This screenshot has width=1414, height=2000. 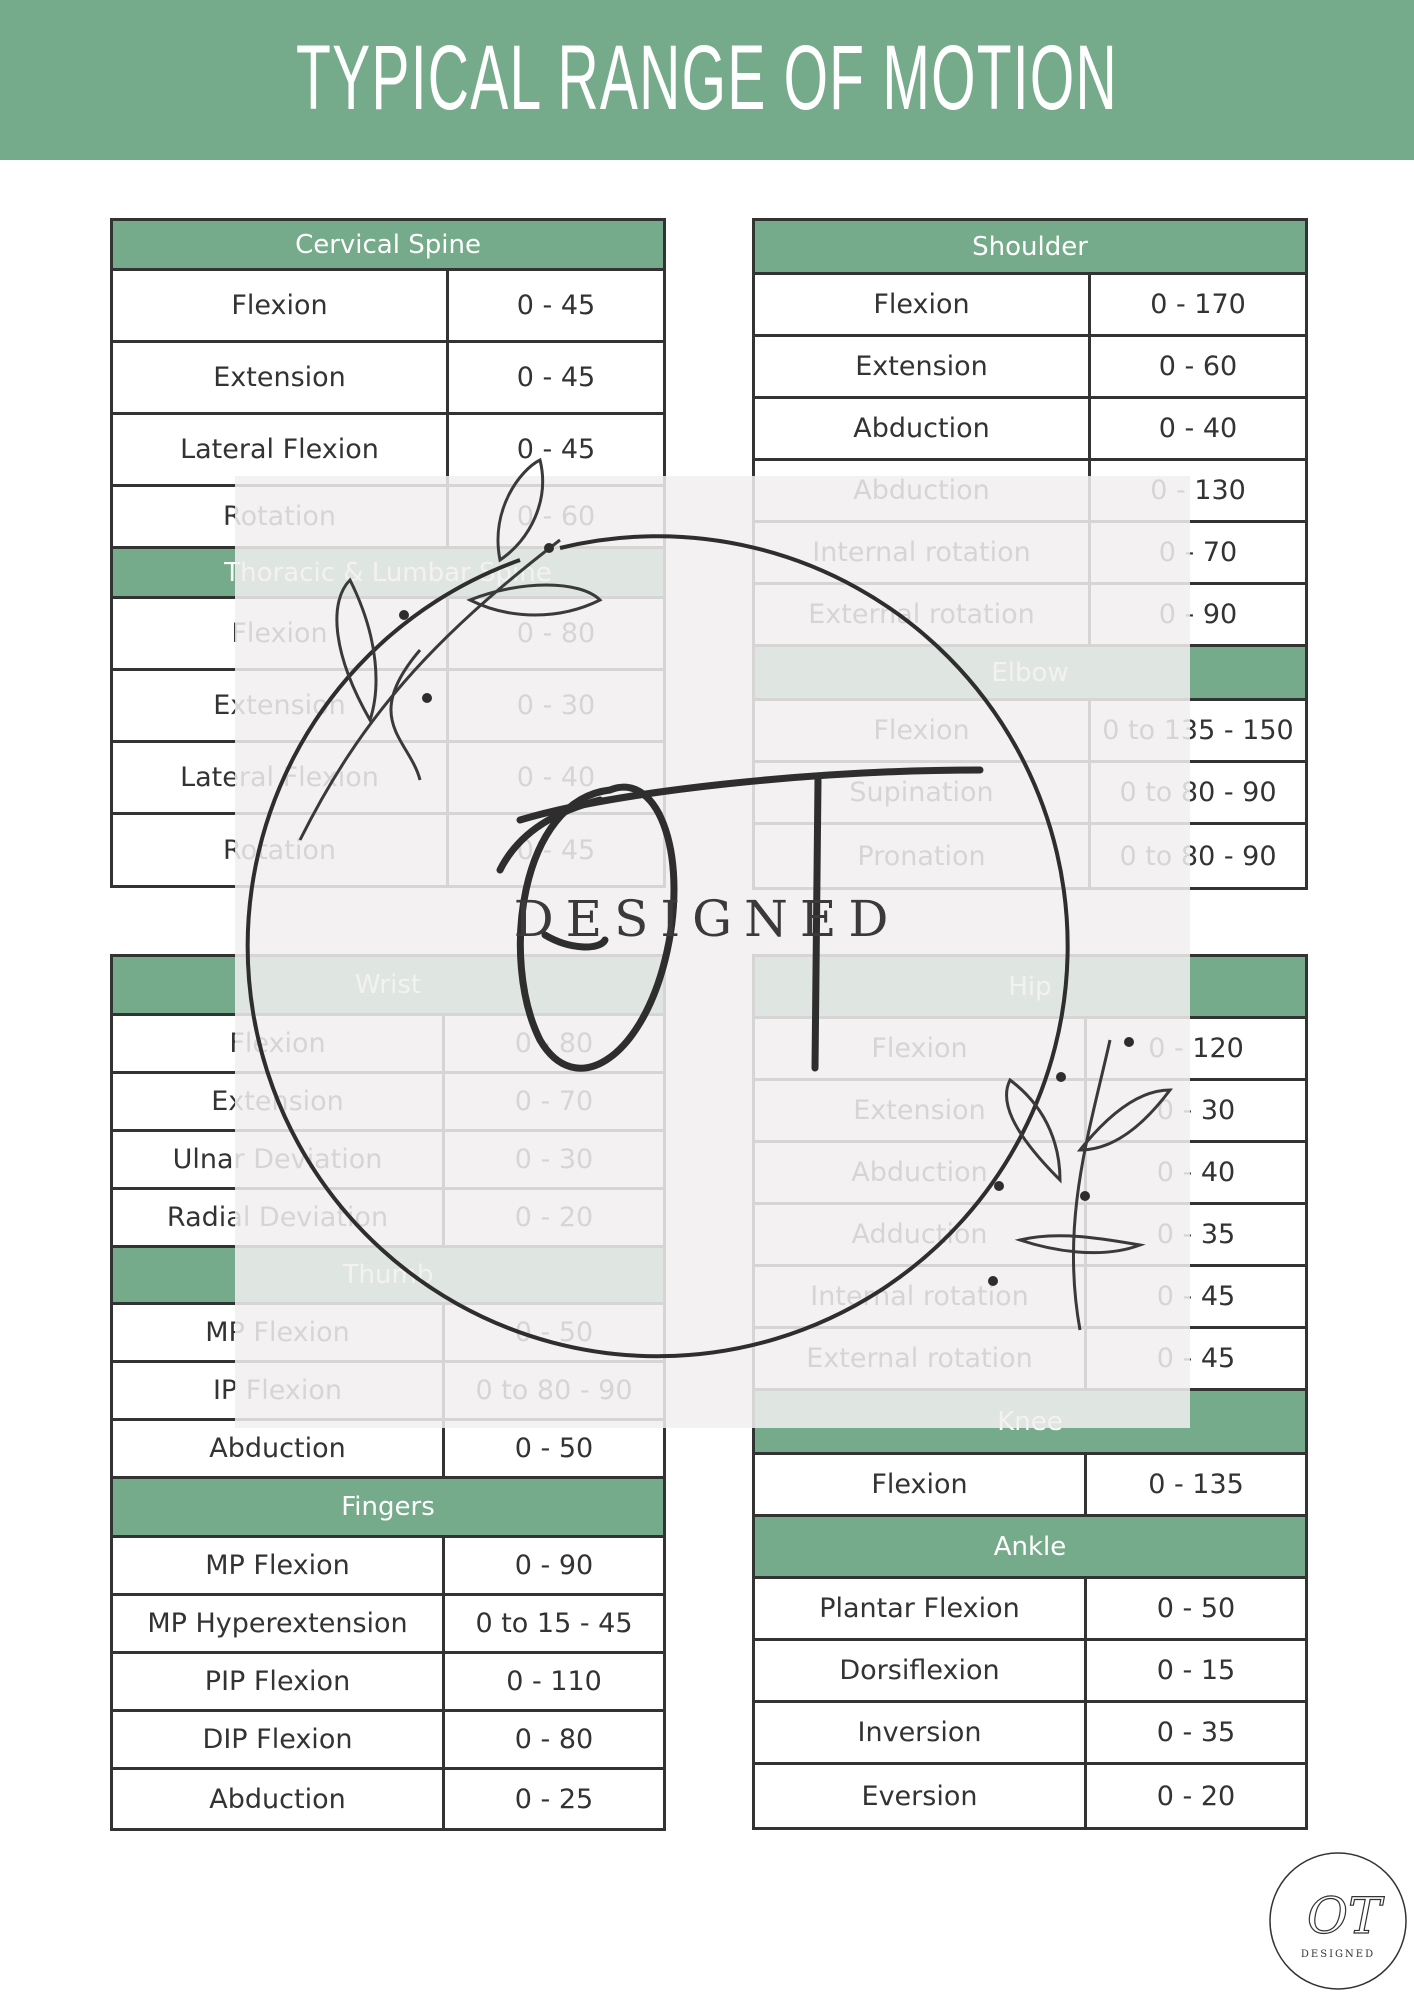 I want to click on motion-label: Inversion, so click(x=921, y=1732).